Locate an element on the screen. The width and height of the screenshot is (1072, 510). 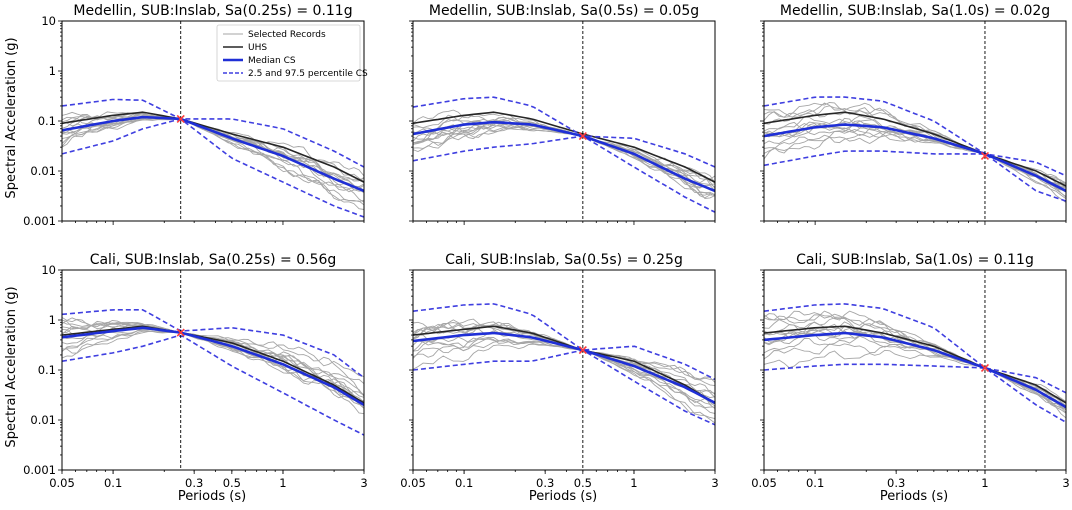
panel-title: Cali, SUB:Inslab, Sa(0.25s) = 0.56g is located at coordinates (213, 260).